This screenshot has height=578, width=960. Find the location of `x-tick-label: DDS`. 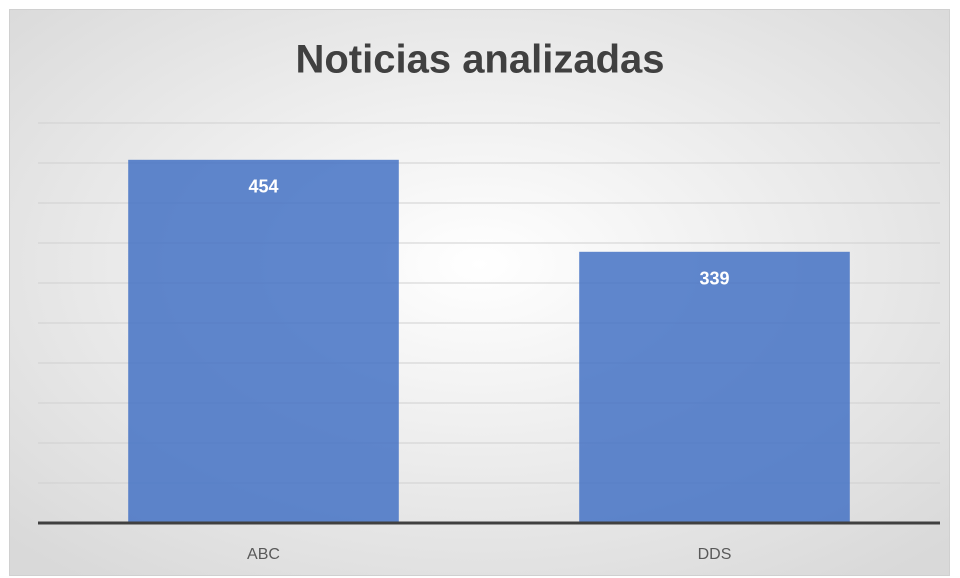

x-tick-label: DDS is located at coordinates (715, 554).